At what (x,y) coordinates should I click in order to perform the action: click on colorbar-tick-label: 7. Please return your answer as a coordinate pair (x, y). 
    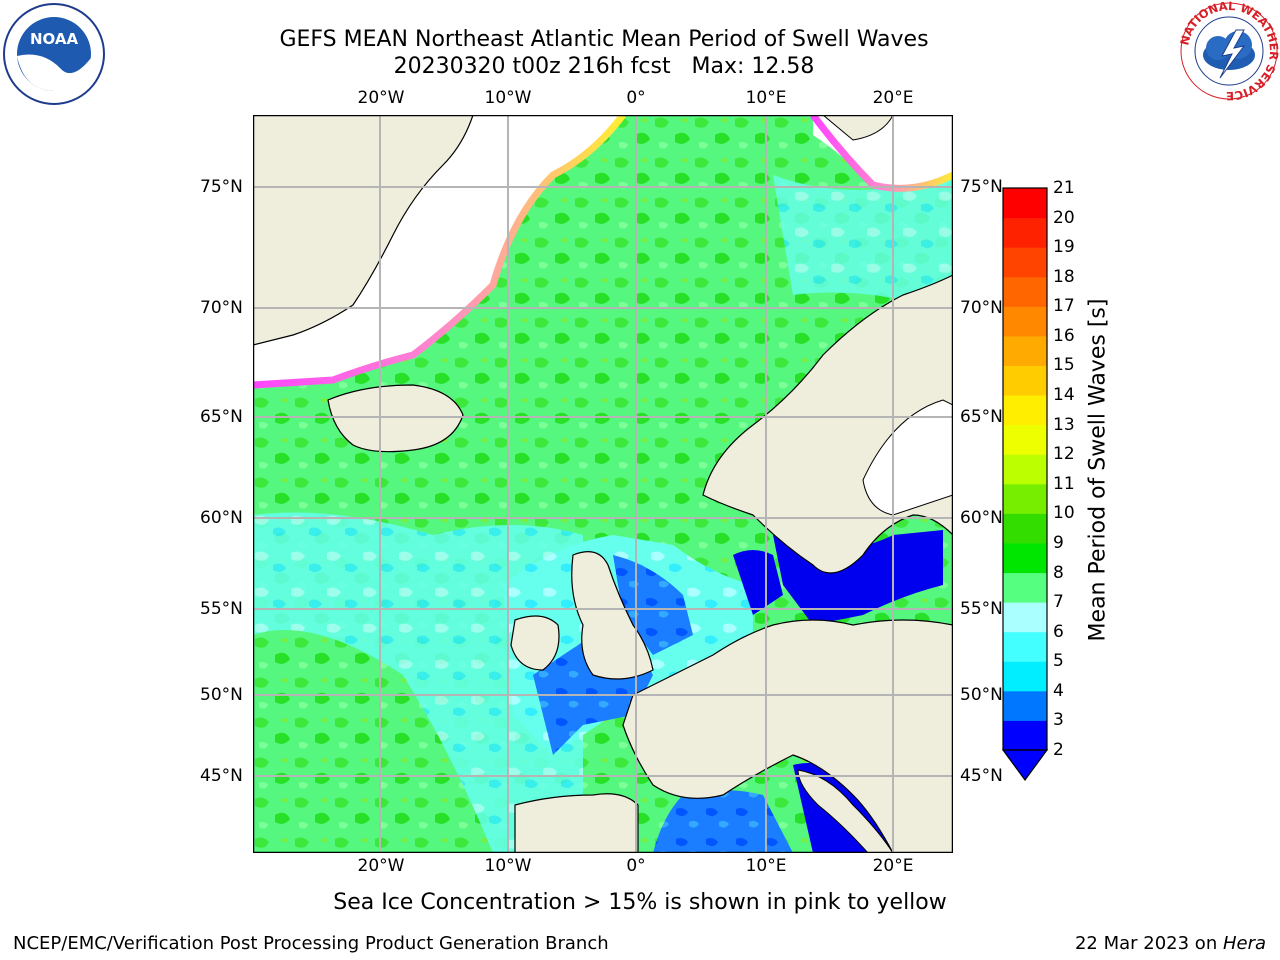
    Looking at the image, I should click on (1058, 602).